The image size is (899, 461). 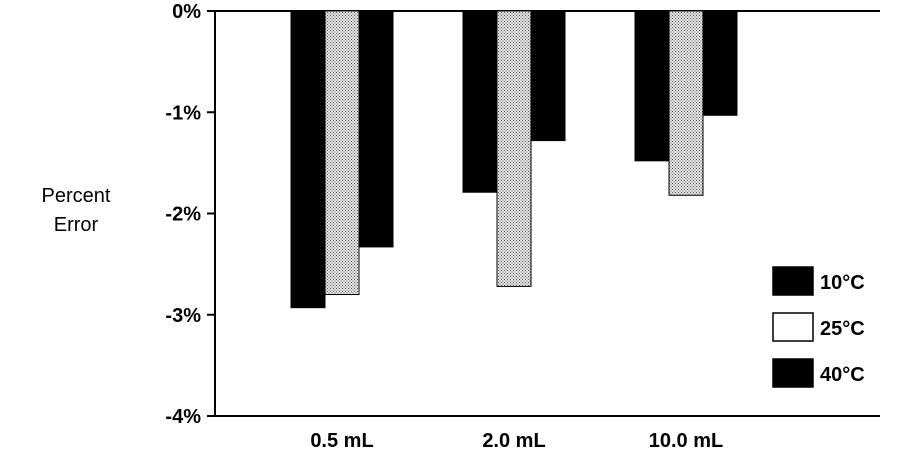 What do you see at coordinates (183, 113) in the screenshot?
I see `y-tick-label: -1%` at bounding box center [183, 113].